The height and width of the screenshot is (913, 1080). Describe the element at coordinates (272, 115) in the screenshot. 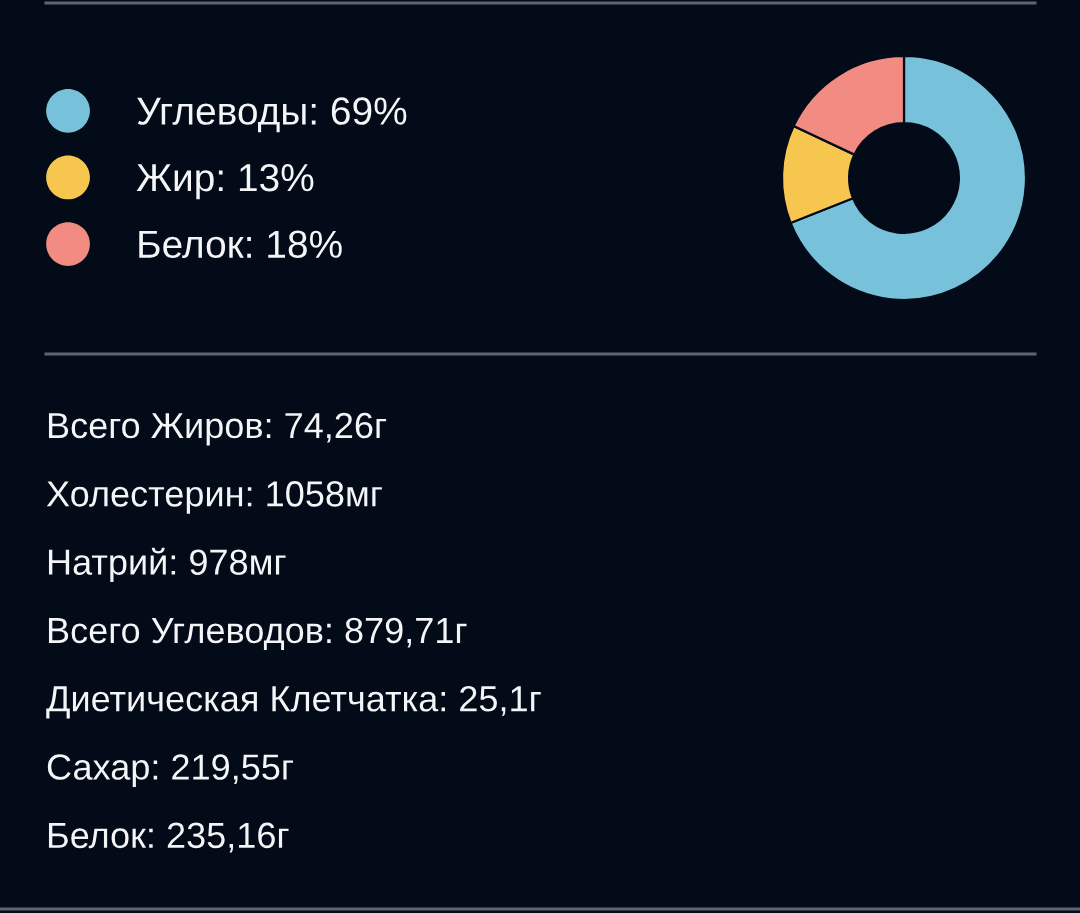

I see `legend-label: Углеводы: 69%` at that location.